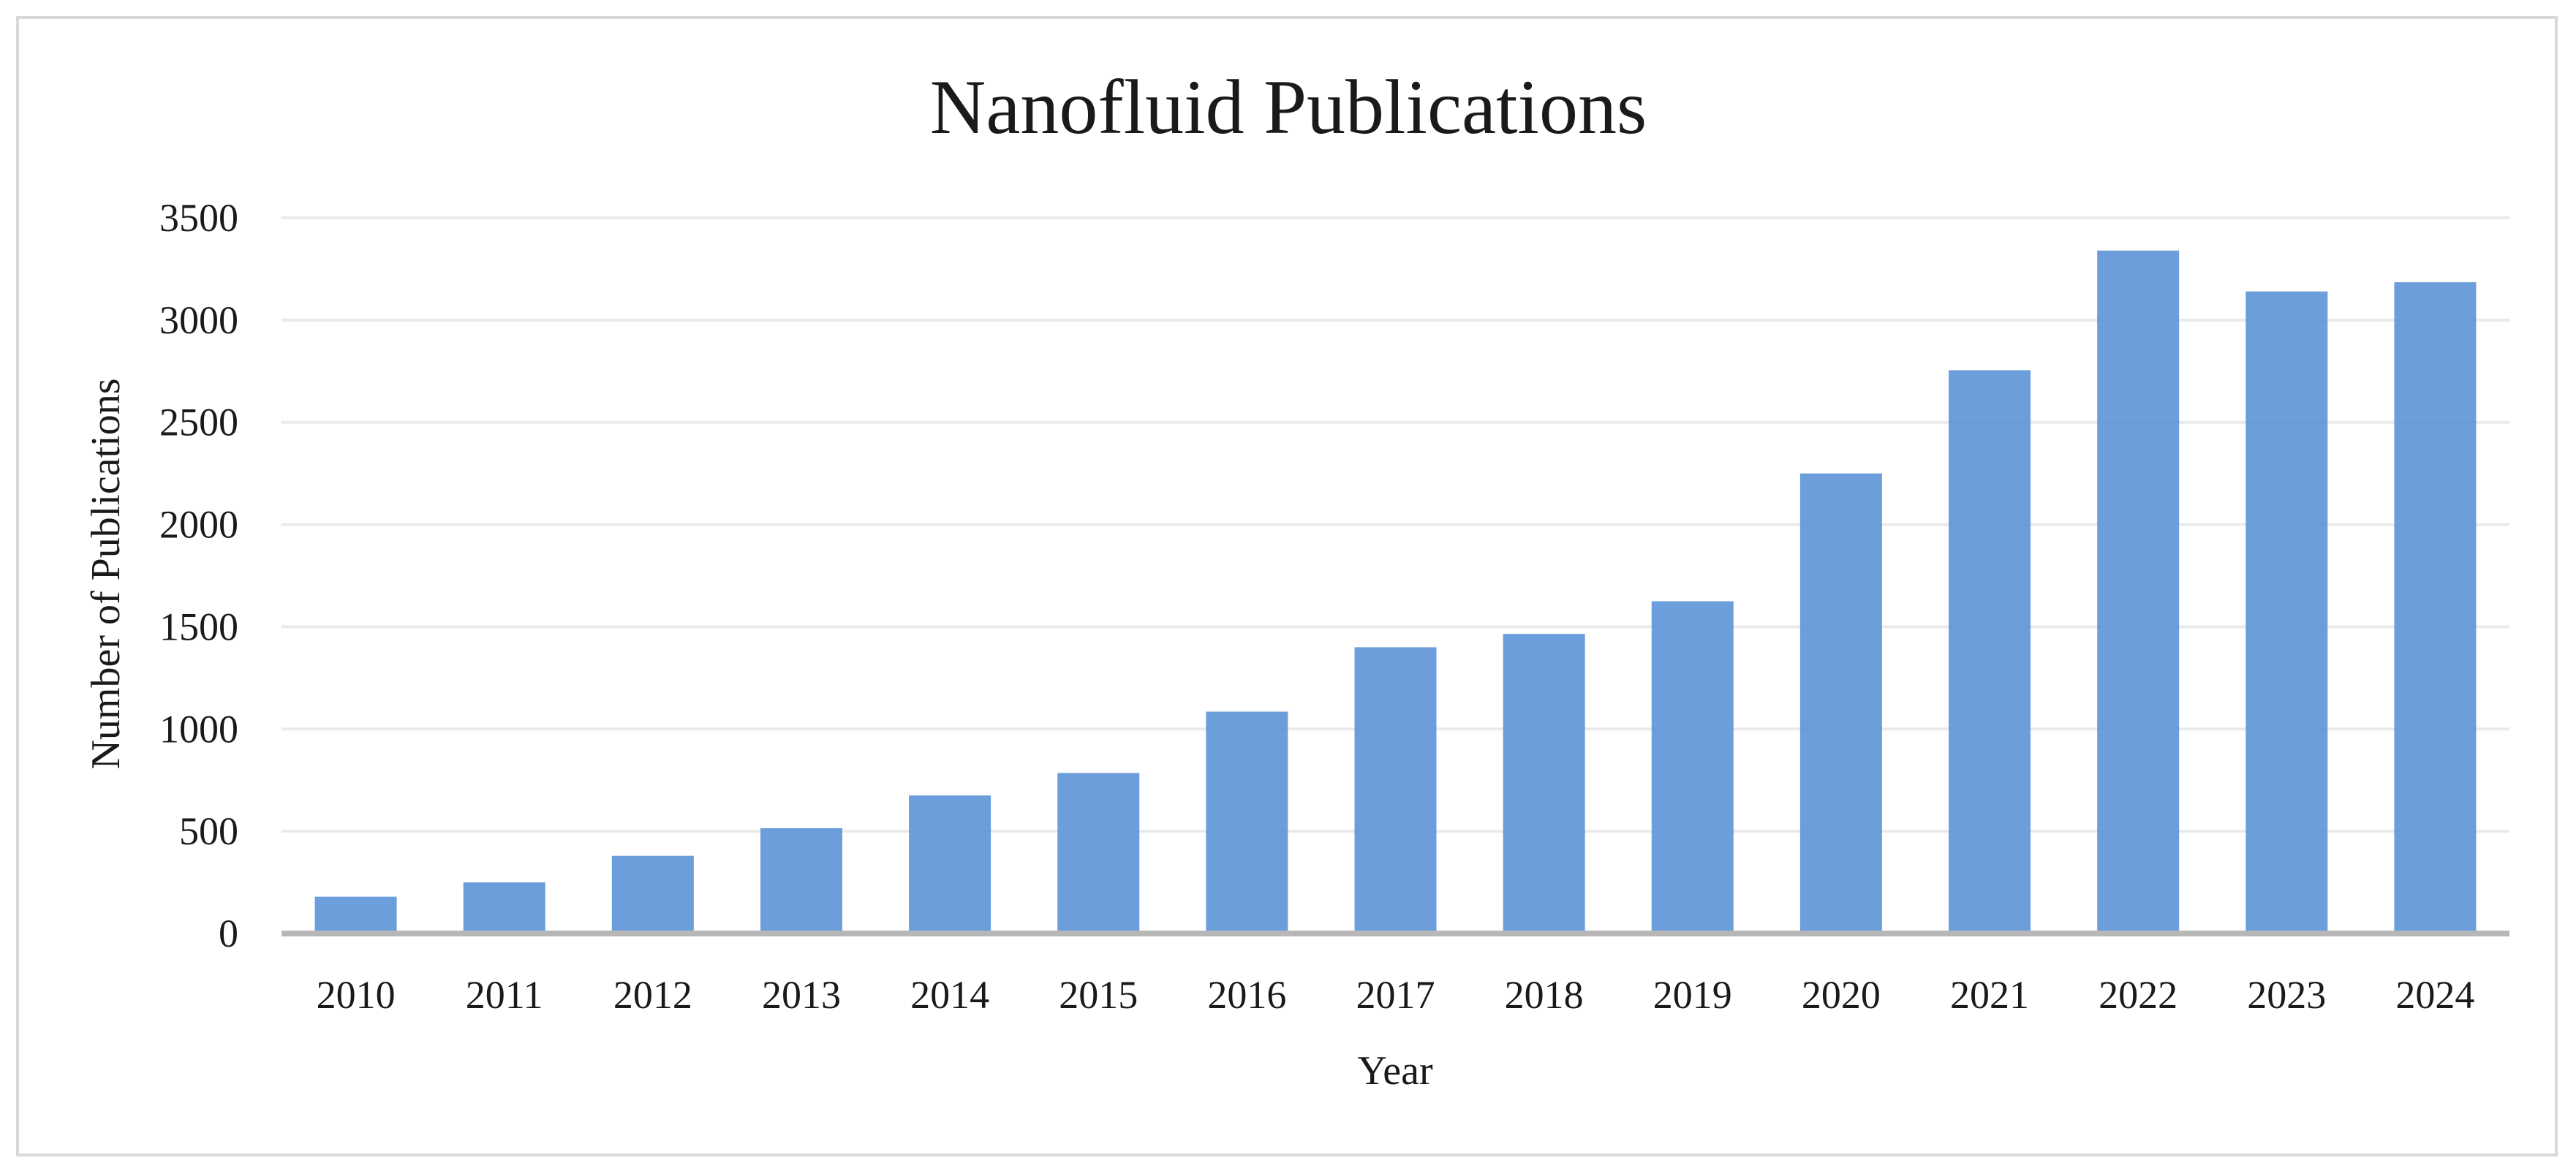 Image resolution: width=2576 pixels, height=1174 pixels. I want to click on bar-2019, so click(1692, 767).